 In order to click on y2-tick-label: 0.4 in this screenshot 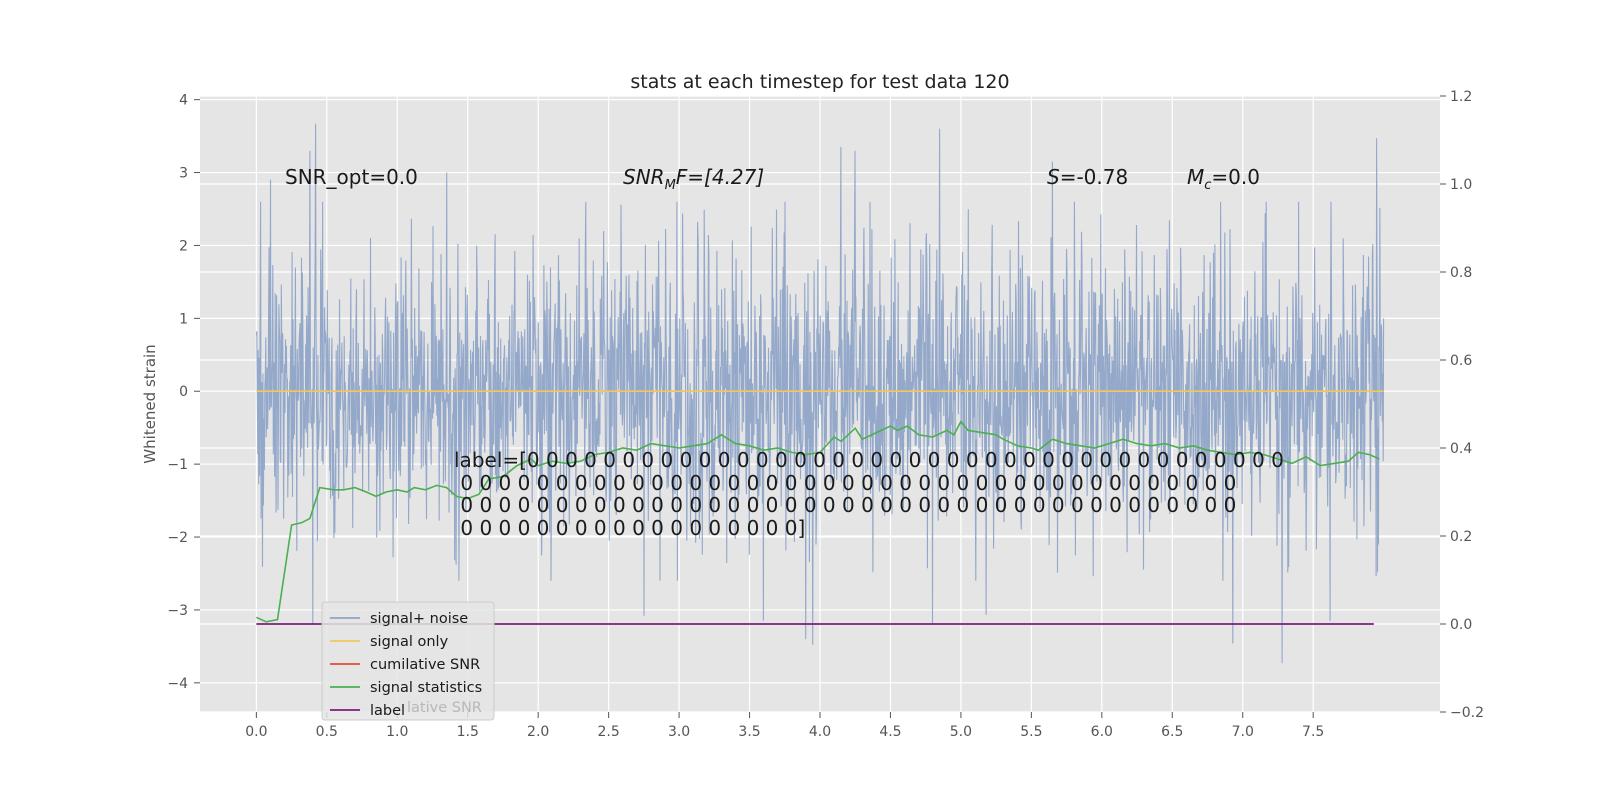, I will do `click(1461, 449)`.